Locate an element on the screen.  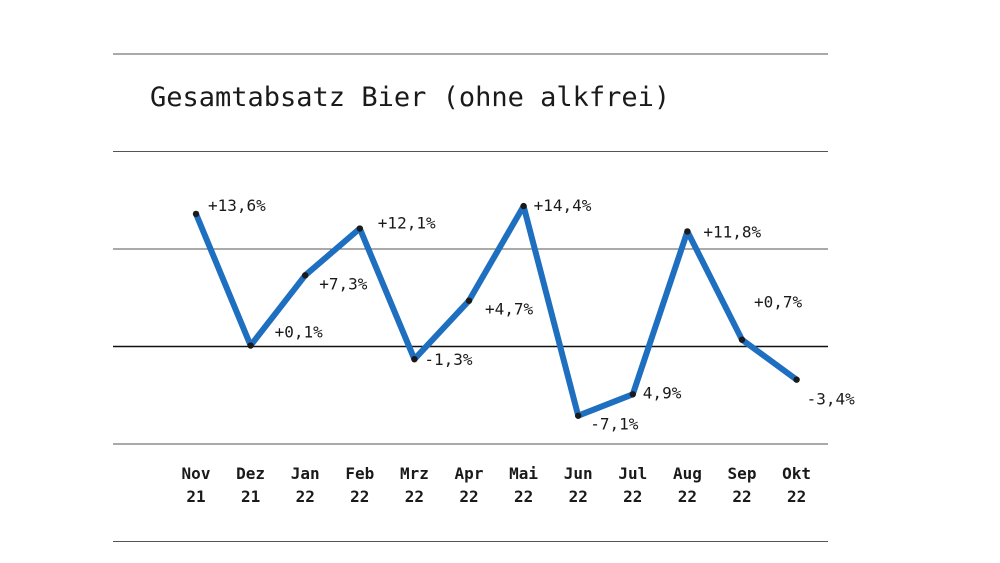
x-tick-month: Jun is located at coordinates (578, 473).